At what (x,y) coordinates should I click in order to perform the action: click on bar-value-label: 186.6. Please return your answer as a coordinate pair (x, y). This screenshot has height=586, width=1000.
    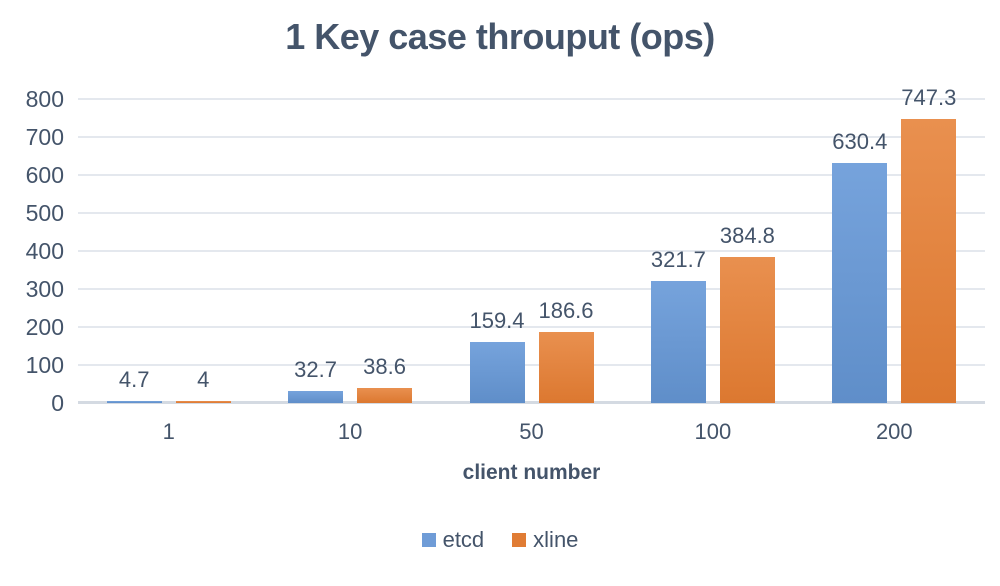
    Looking at the image, I should click on (566, 311).